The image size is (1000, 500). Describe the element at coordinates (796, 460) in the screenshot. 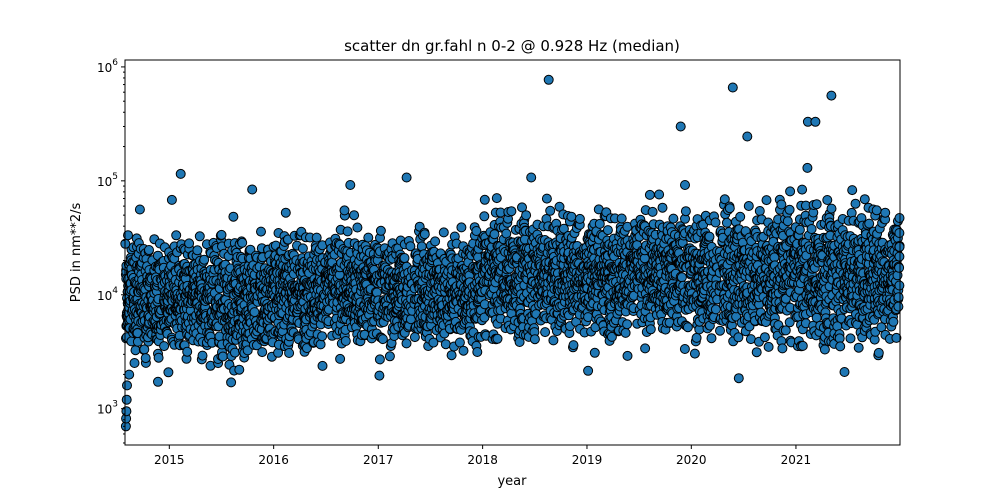

I see `x-tick-label: 2021` at that location.